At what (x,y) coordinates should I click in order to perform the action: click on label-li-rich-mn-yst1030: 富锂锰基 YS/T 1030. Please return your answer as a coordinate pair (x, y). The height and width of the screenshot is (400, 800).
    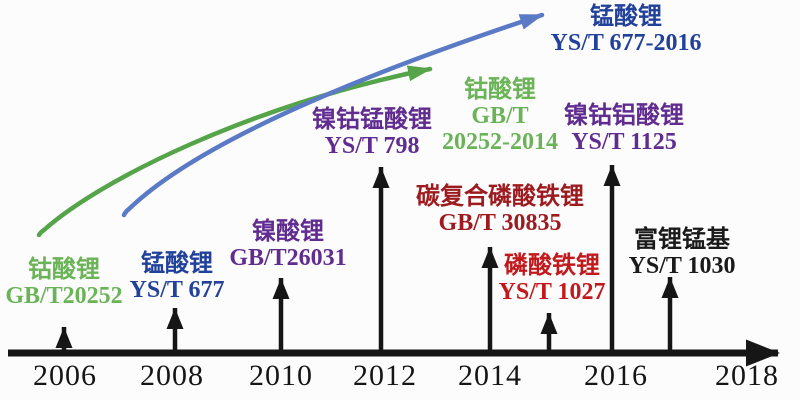
    Looking at the image, I should click on (682, 253).